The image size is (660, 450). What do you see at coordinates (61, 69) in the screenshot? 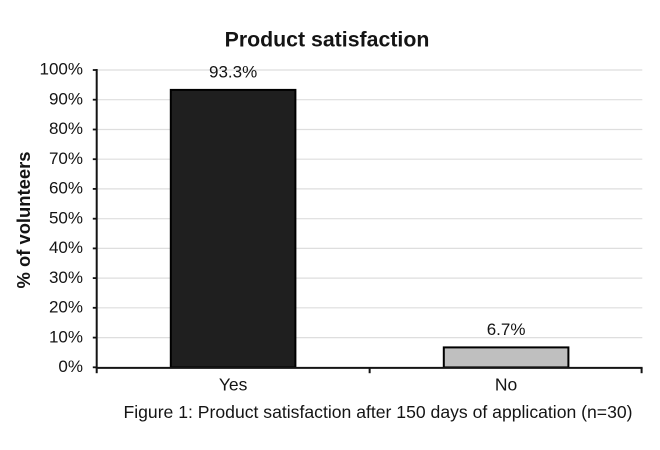
I see `svg-text: 100%` at bounding box center [61, 69].